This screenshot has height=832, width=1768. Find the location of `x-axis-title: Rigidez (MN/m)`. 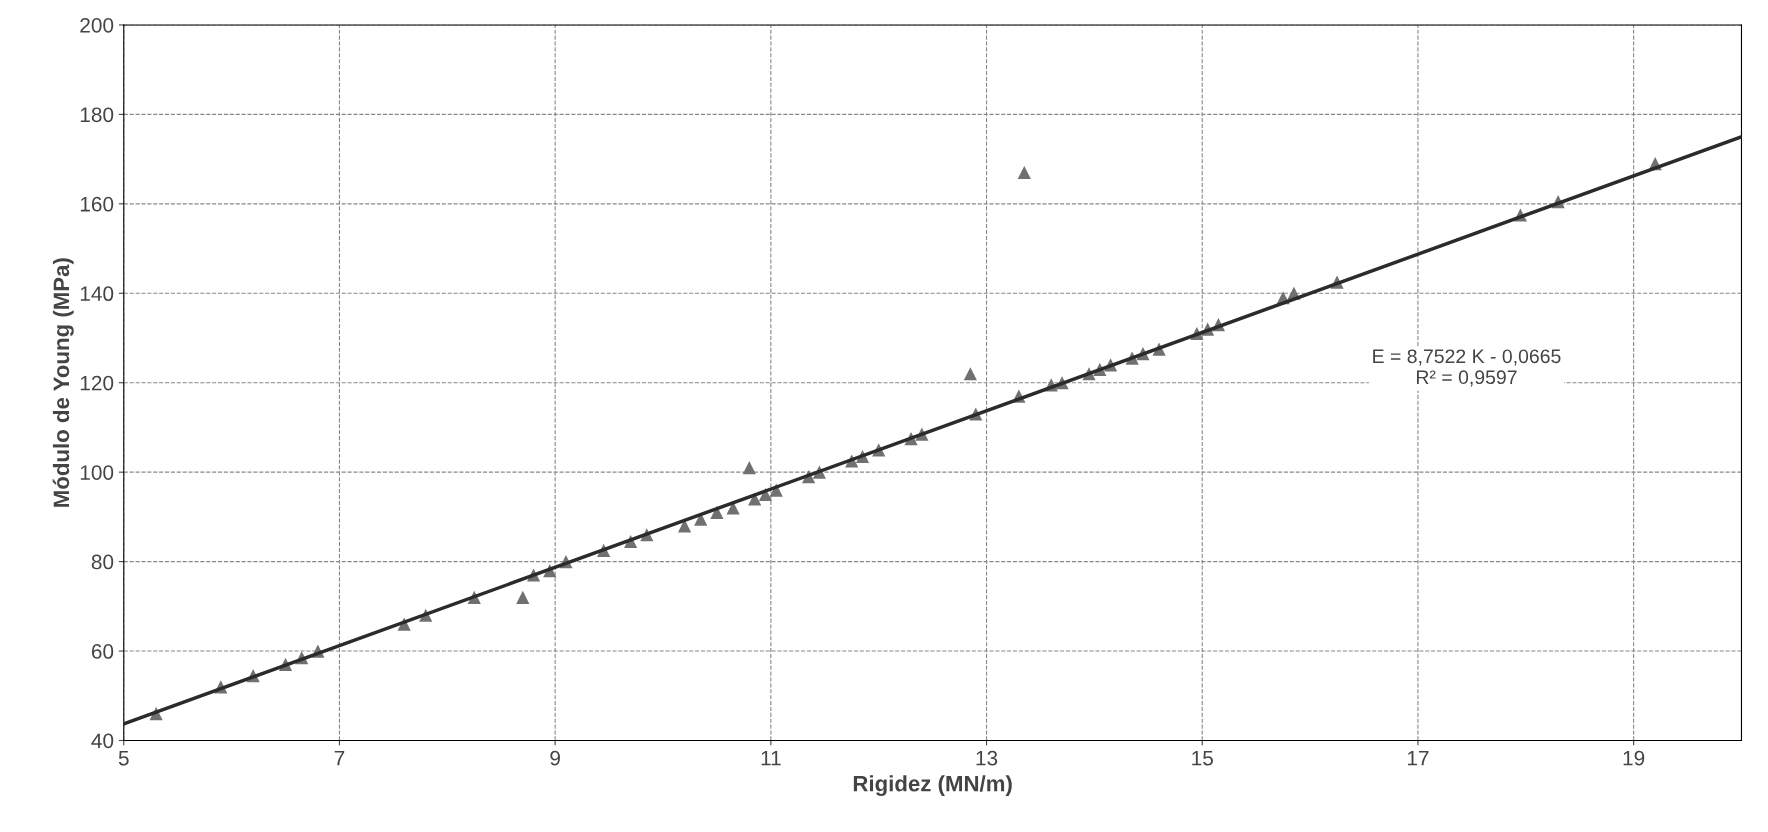

x-axis-title: Rigidez (MN/m) is located at coordinates (932, 785).